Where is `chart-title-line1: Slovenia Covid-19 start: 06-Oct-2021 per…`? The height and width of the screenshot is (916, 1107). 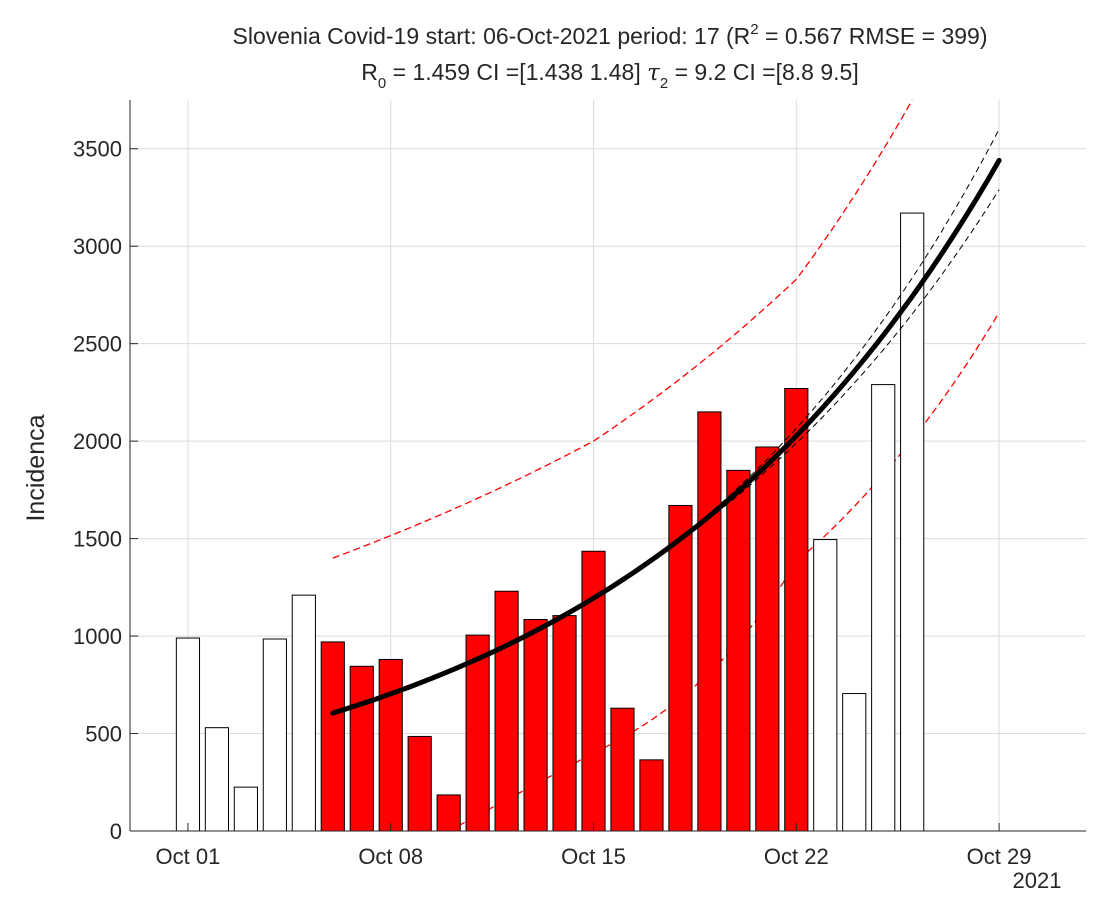 chart-title-line1: Slovenia Covid-19 start: 06-Oct-2021 per… is located at coordinates (610, 35).